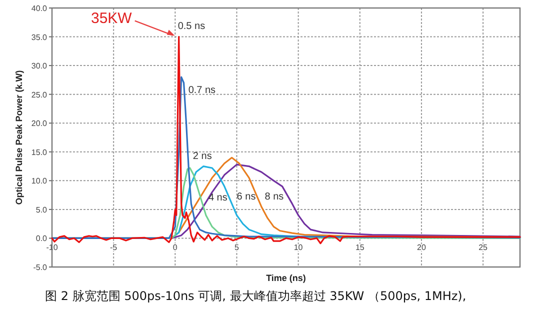  I want to click on y-tick-label: 0.0, so click(42, 239).